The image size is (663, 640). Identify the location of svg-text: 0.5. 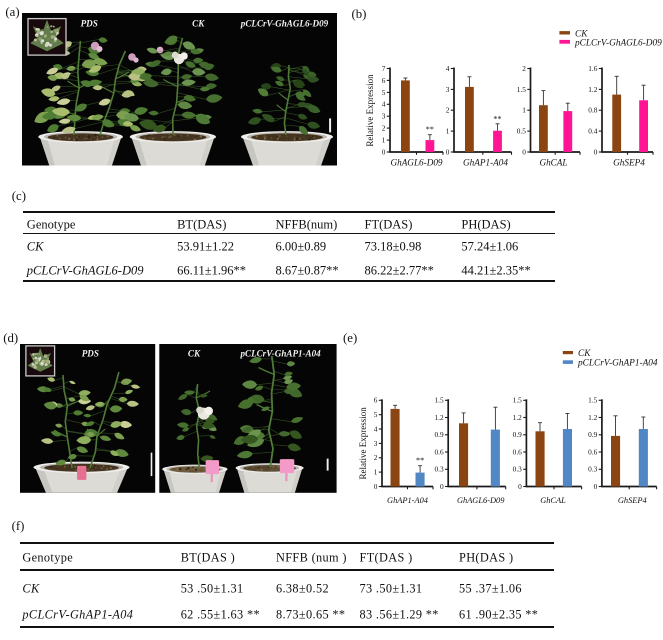
(521, 131).